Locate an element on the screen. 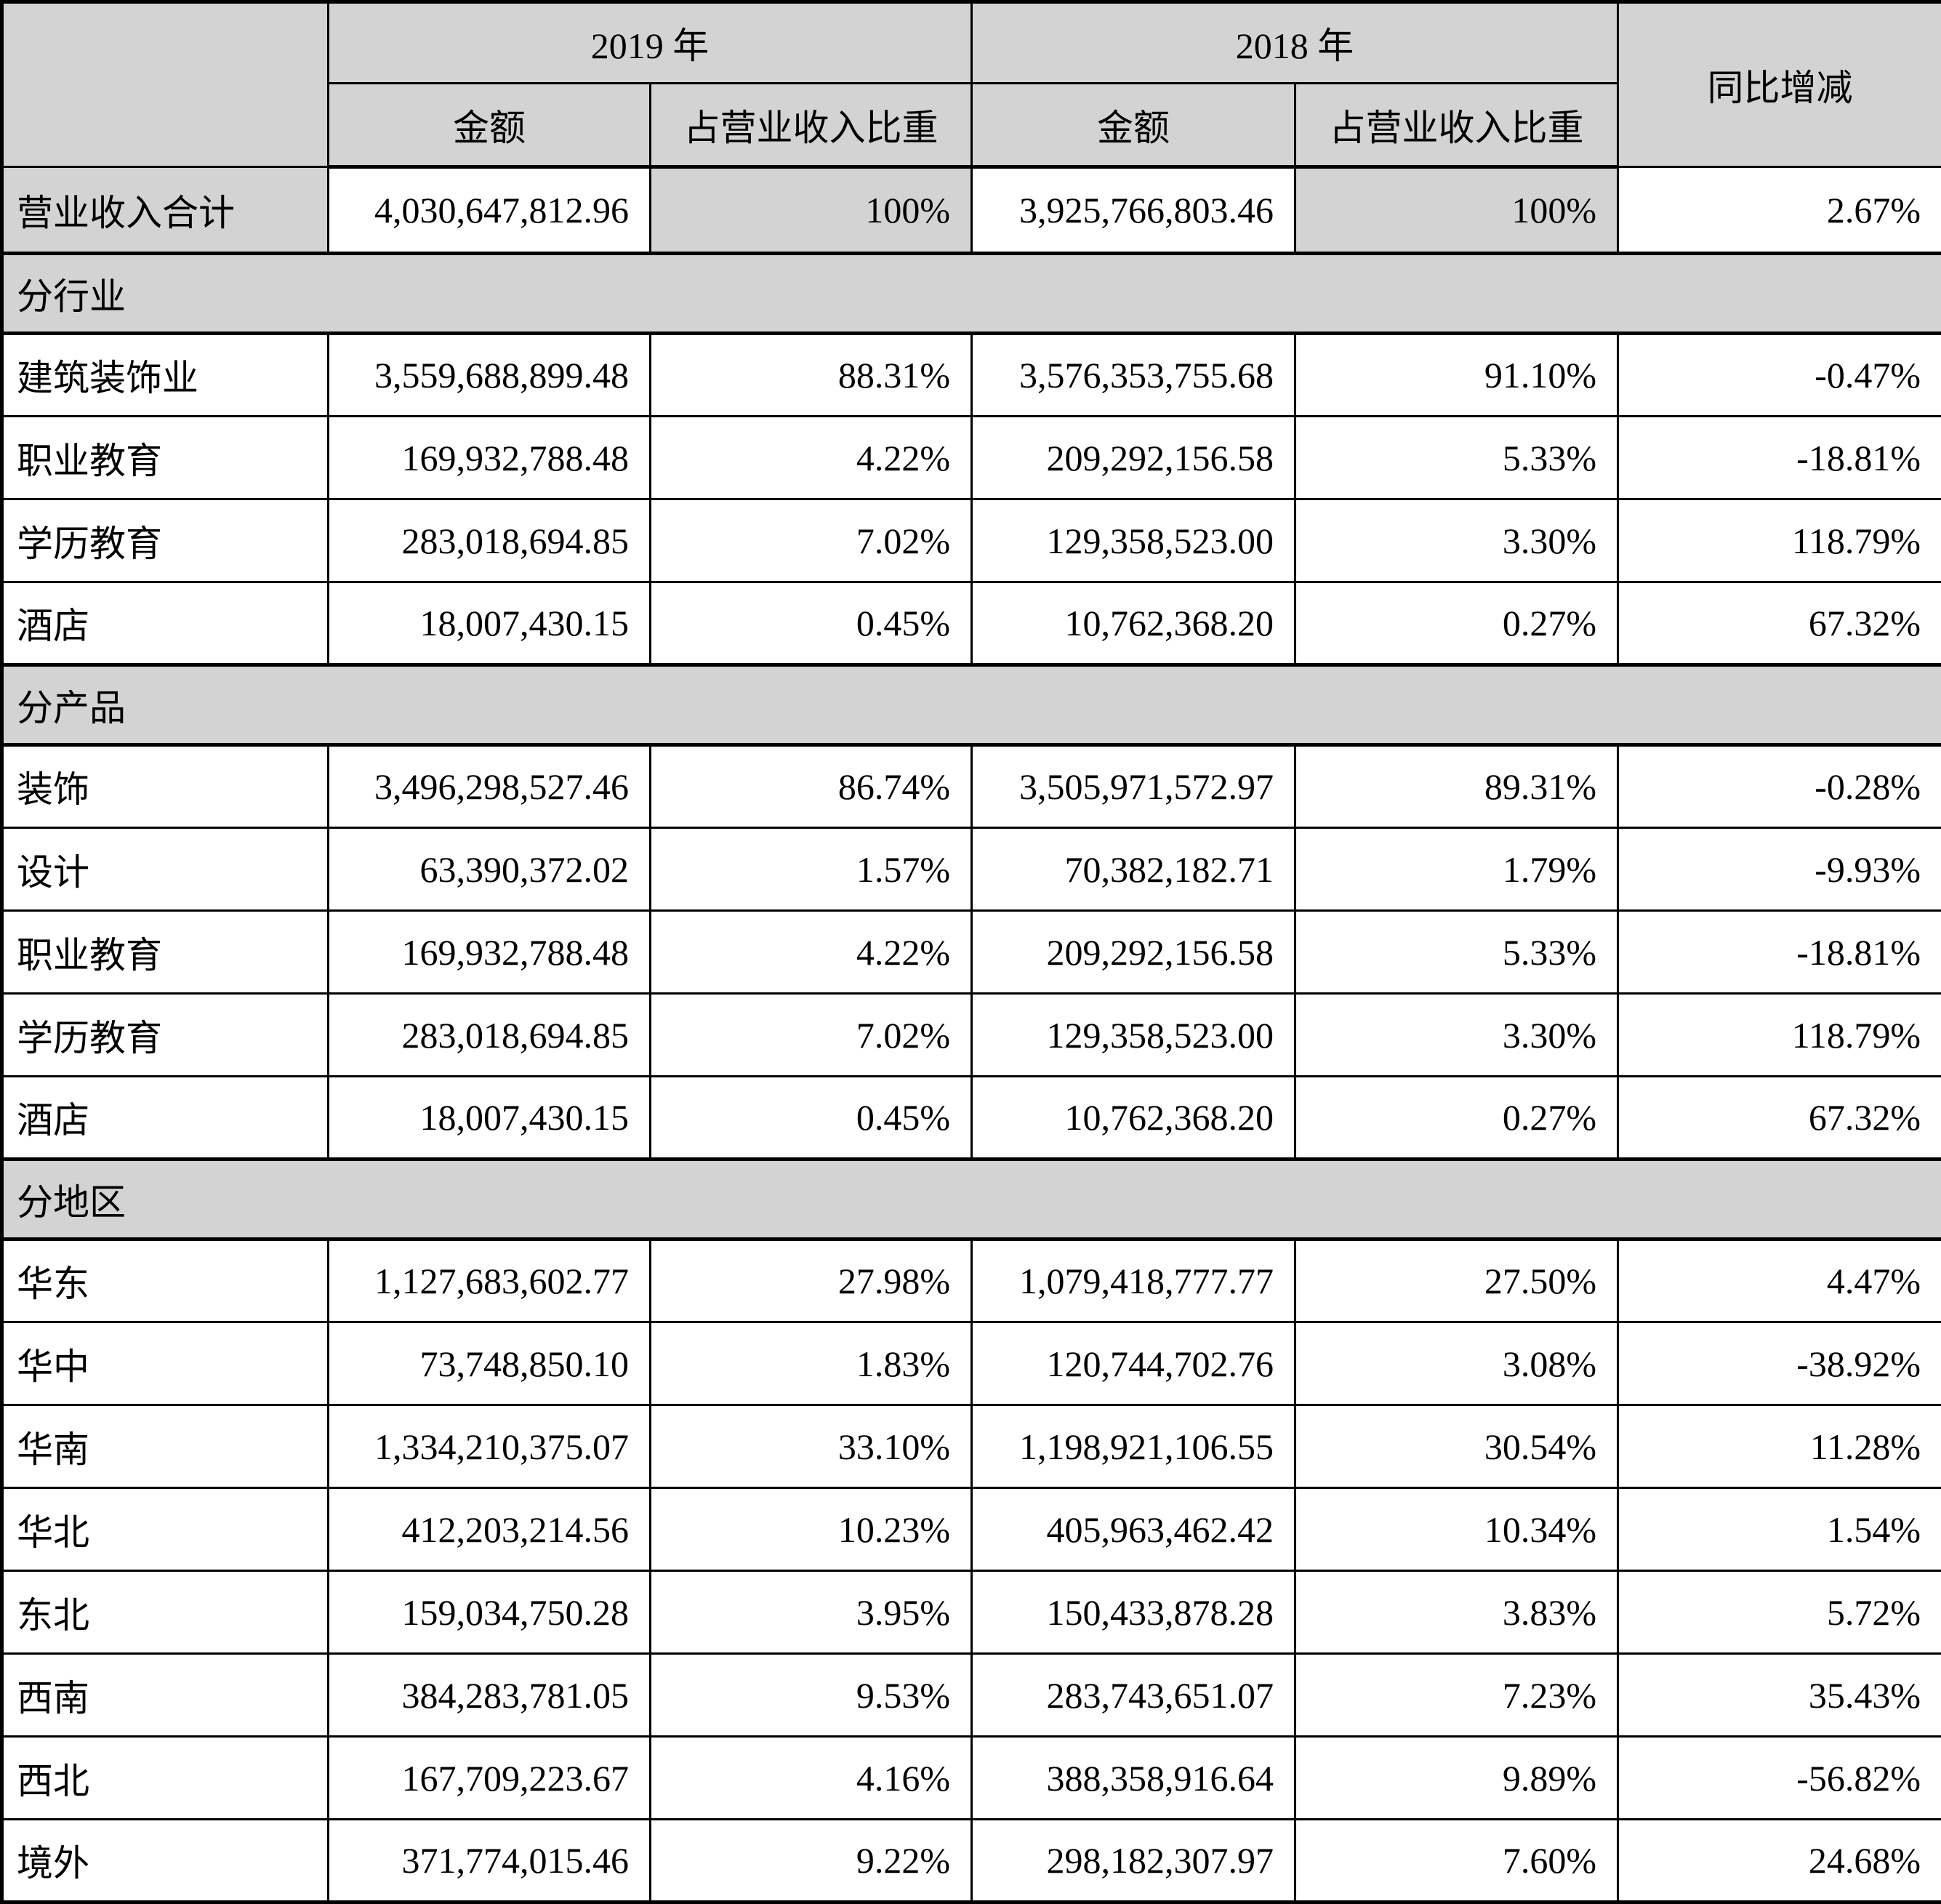 This screenshot has width=1941, height=1904. amount-2018-cell: 129,358,523.00 is located at coordinates (1133, 1035).